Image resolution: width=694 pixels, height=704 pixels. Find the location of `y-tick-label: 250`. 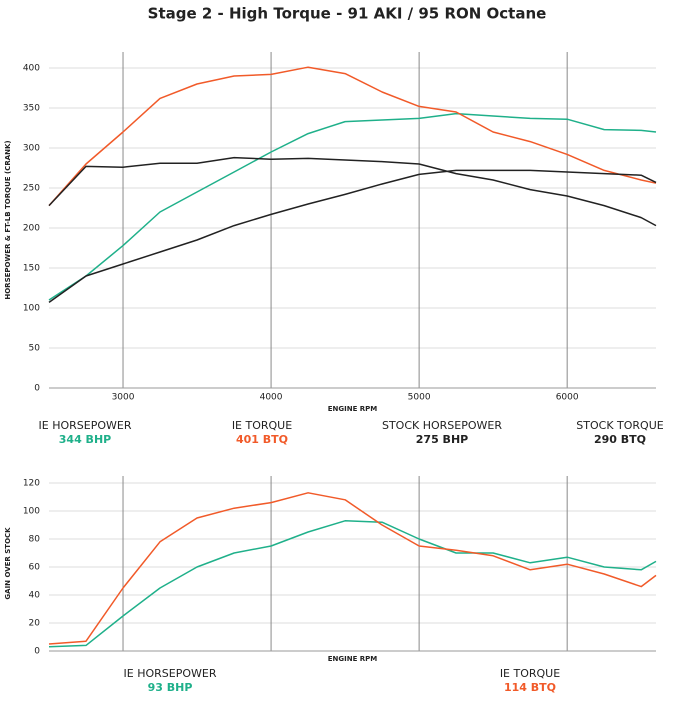

y-tick-label: 250 is located at coordinates (31, 189).